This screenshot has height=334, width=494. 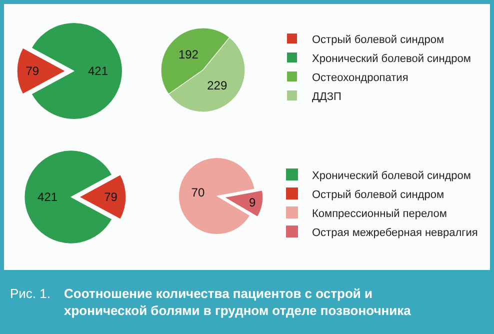 What do you see at coordinates (379, 214) in the screenshot?
I see `legend-label: Компрессионный перелом` at bounding box center [379, 214].